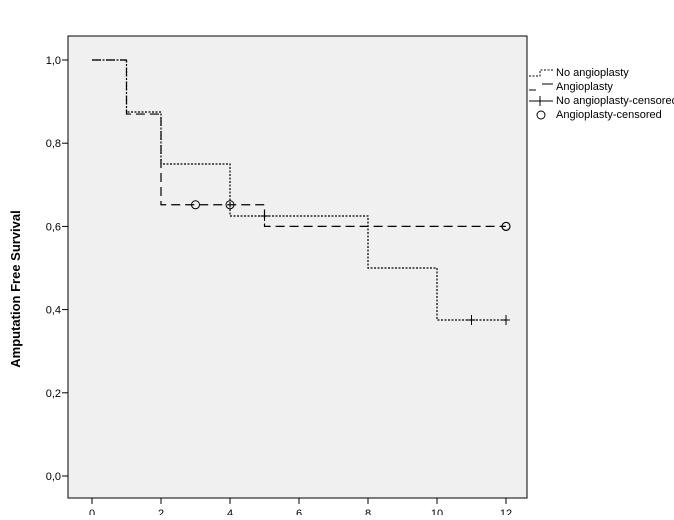 This screenshot has height=520, width=674. Describe the element at coordinates (161, 511) in the screenshot. I see `x-tick-label: 2` at that location.